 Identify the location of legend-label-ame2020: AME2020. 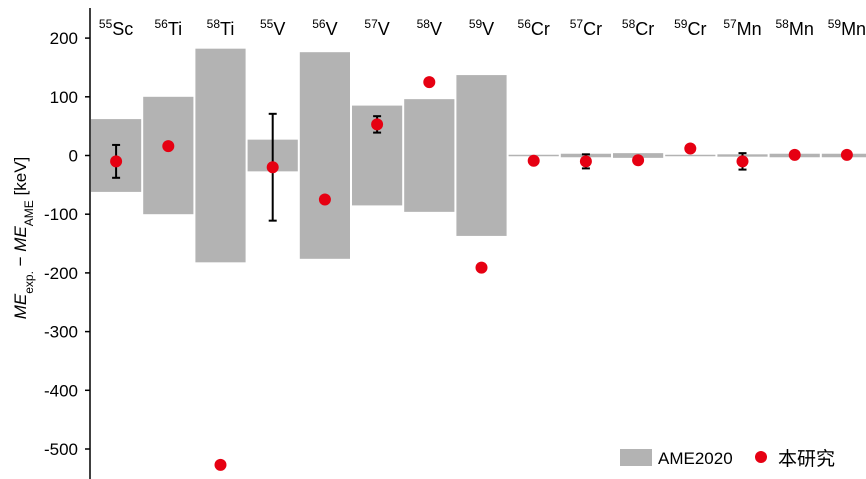
(695, 458).